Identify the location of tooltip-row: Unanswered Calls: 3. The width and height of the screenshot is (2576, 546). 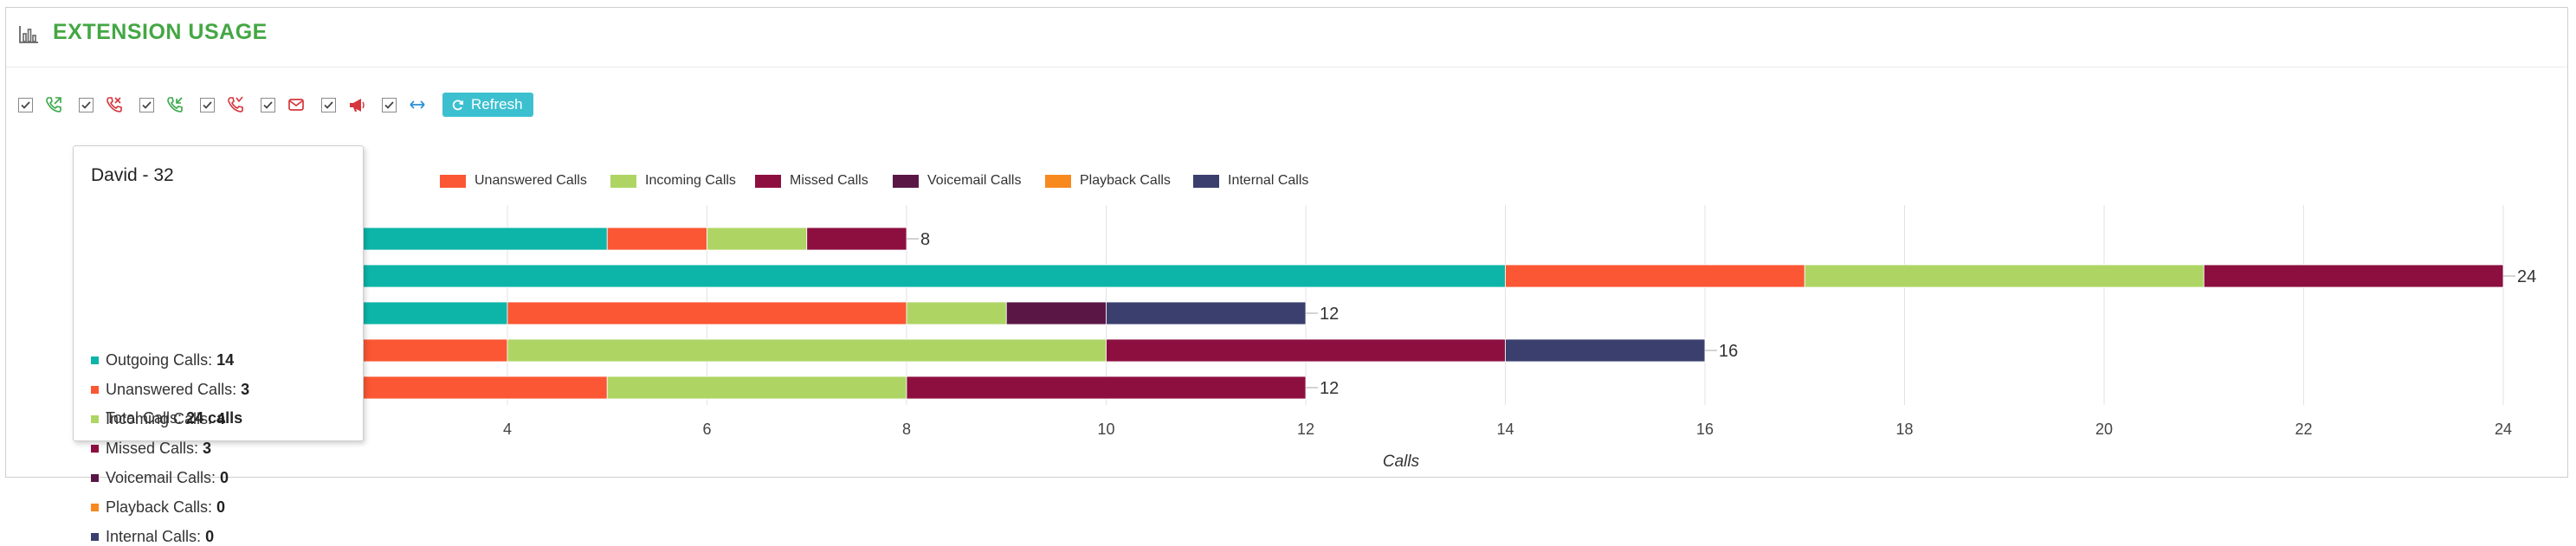
(170, 390).